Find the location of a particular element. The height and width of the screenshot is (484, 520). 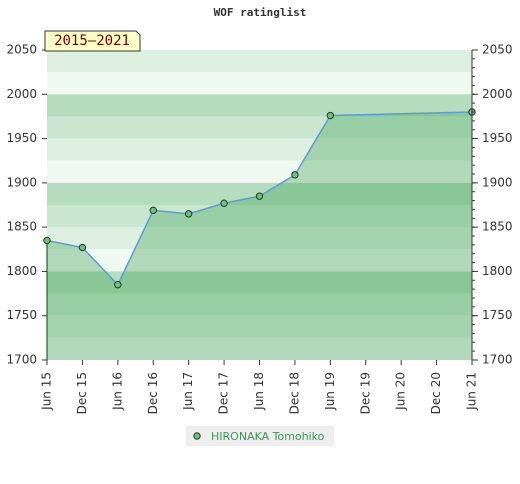

x-tick-label: Dec 20 is located at coordinates (436, 393).